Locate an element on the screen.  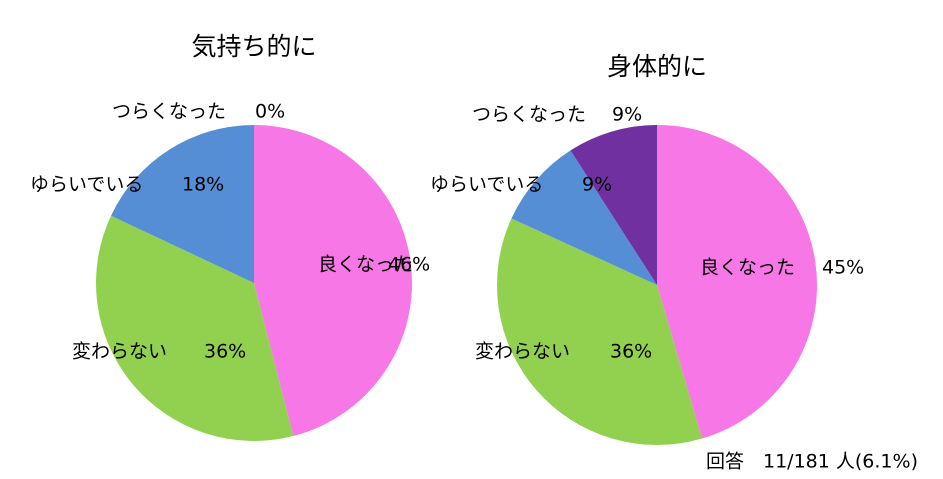
value-label: 0% is located at coordinates (270, 112).